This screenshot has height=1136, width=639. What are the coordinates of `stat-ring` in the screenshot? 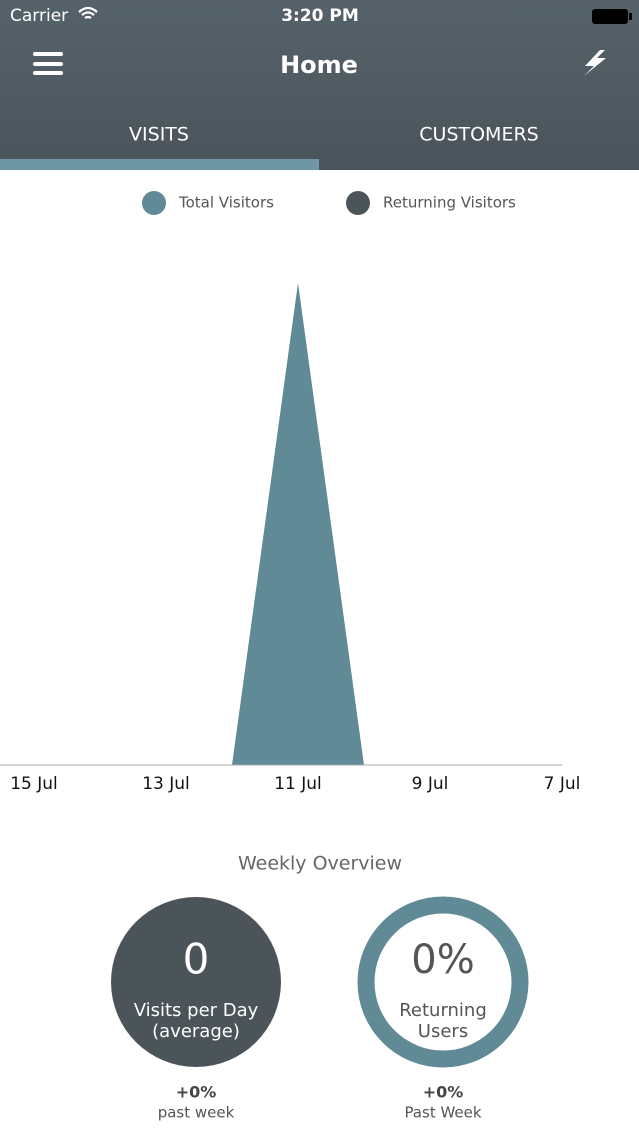 It's located at (443, 982).